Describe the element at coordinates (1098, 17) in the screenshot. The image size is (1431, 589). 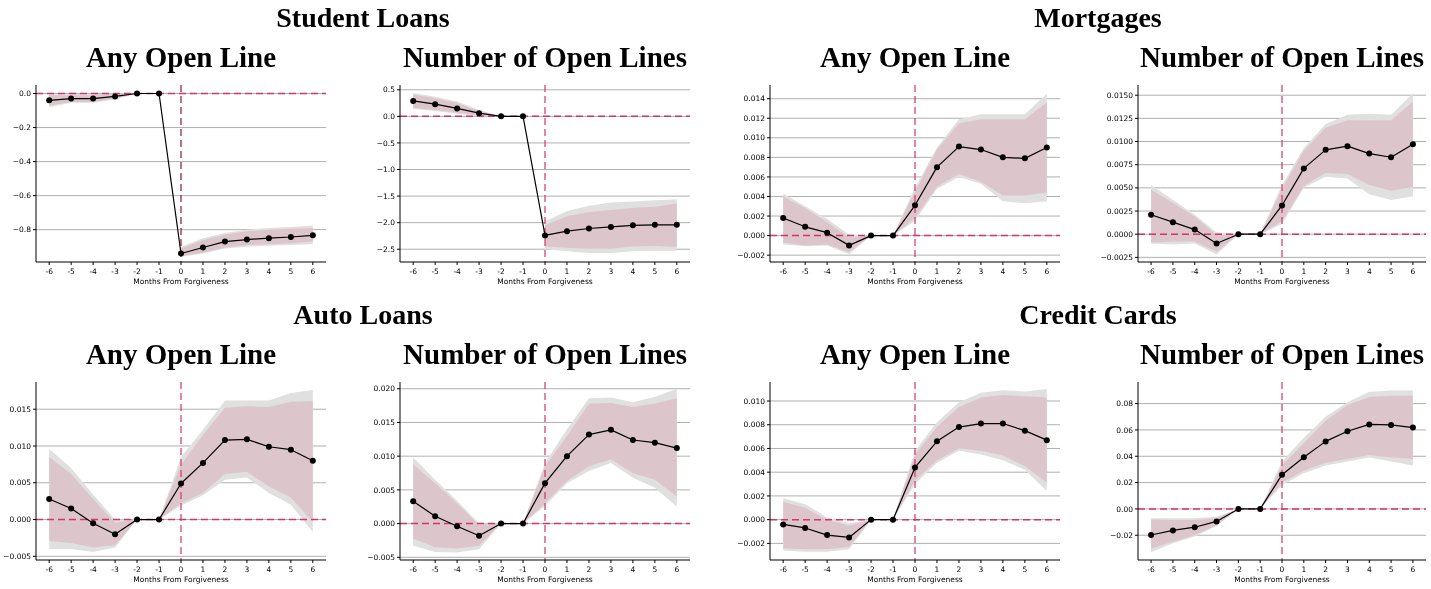
I see `text: Mortgages` at that location.